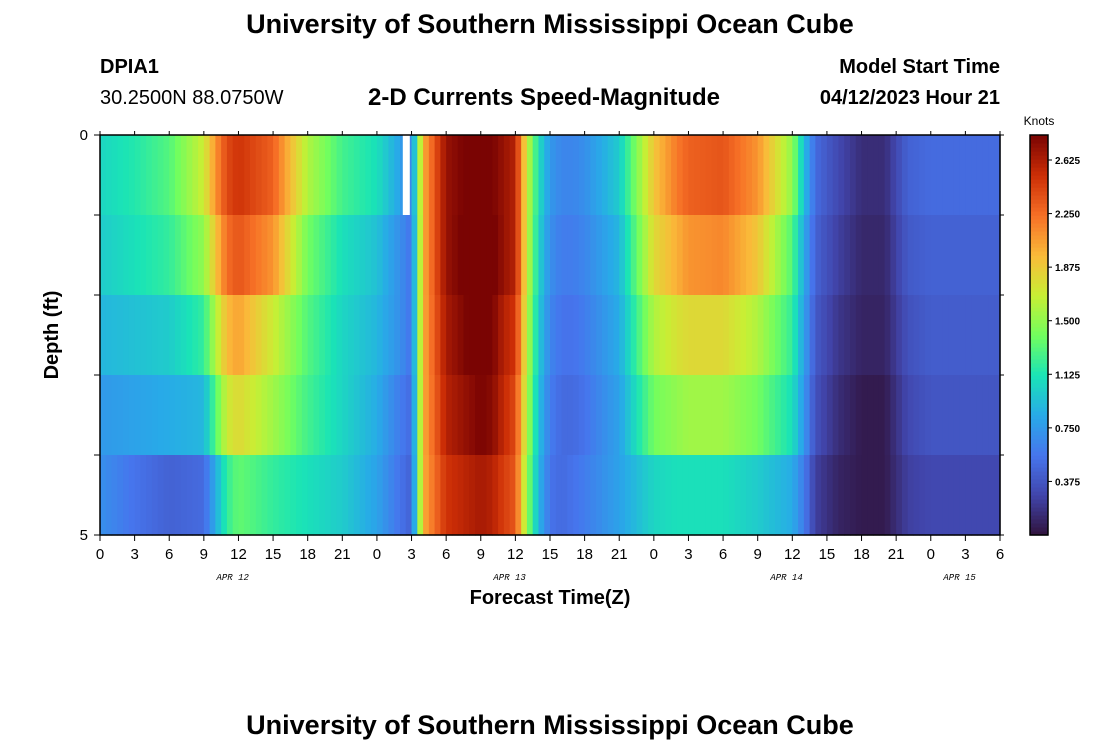 The image size is (1100, 750). Describe the element at coordinates (550, 554) in the screenshot. I see `x-tick-label: 15` at that location.